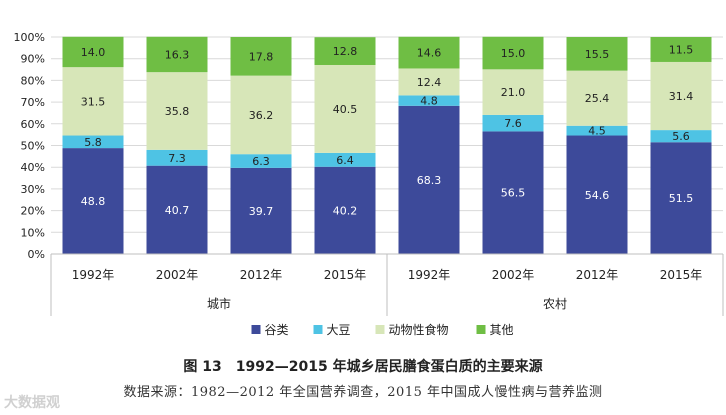 This screenshot has width=726, height=415. I want to click on legend-item: 动物性食物, so click(412, 329).